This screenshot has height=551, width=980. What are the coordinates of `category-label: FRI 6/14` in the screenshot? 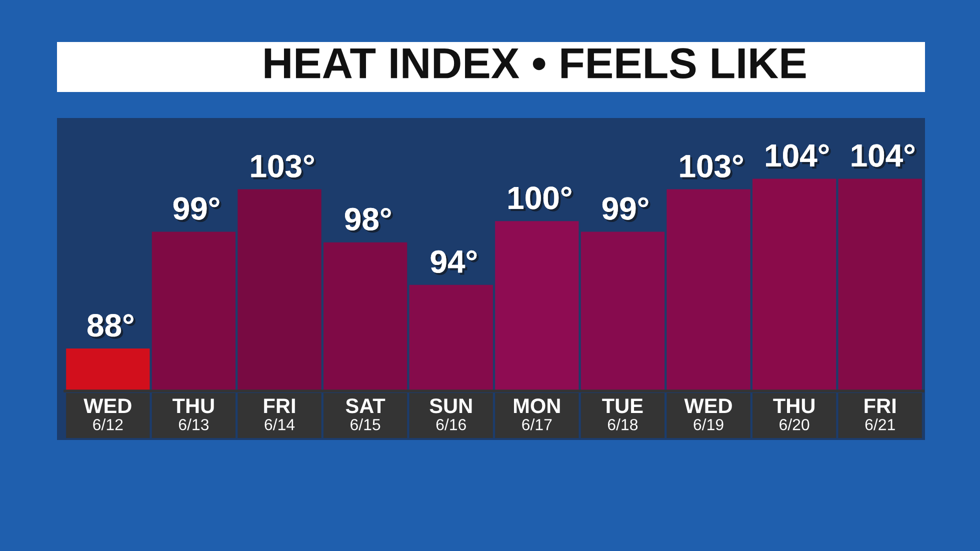 It's located at (279, 414).